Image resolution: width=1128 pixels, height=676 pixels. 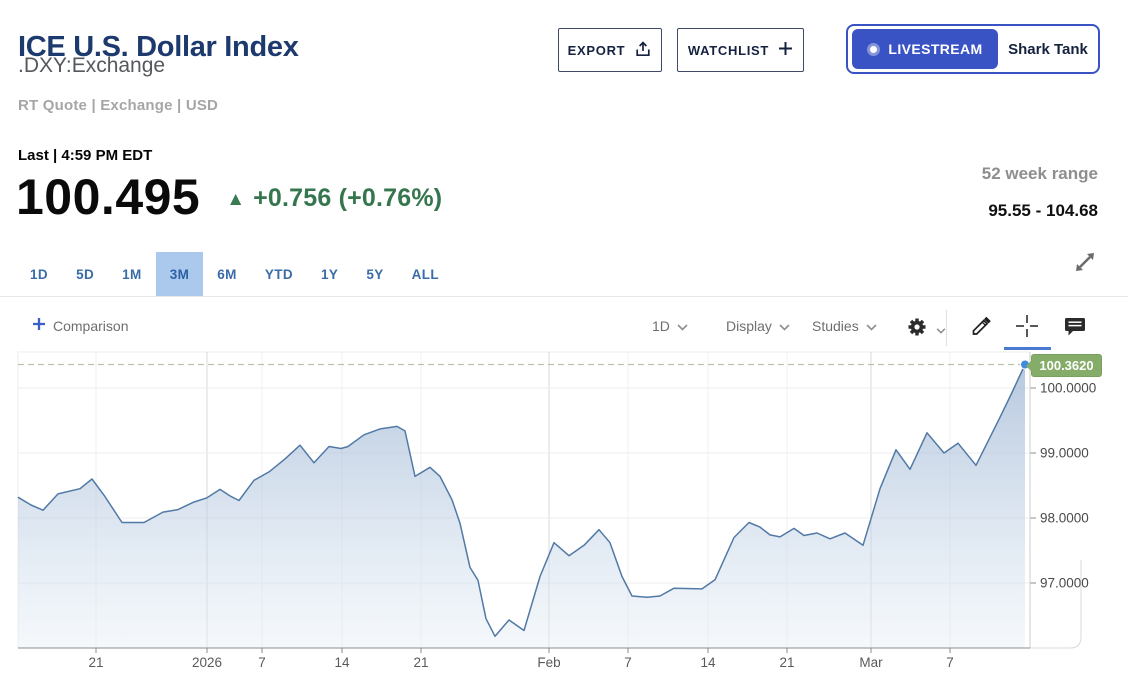 I want to click on diagonal-expand-arrows-icon, so click(x=1085, y=266).